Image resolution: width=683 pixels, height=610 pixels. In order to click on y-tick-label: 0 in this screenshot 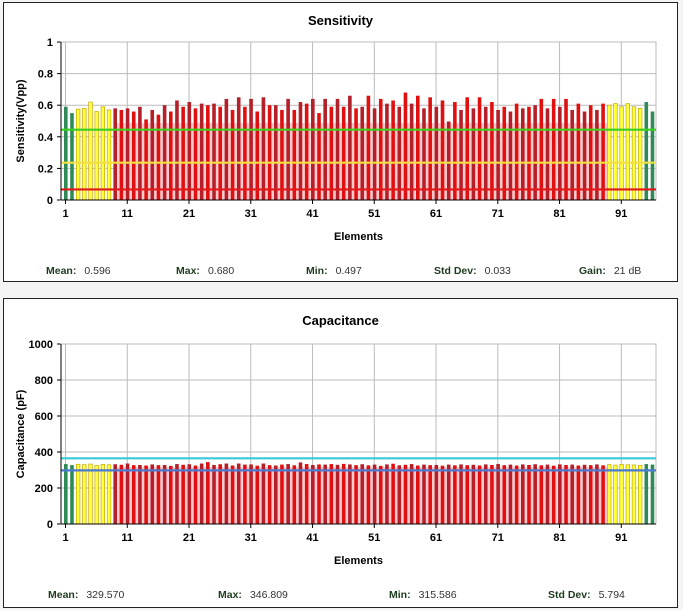, I will do `click(50, 525)`.